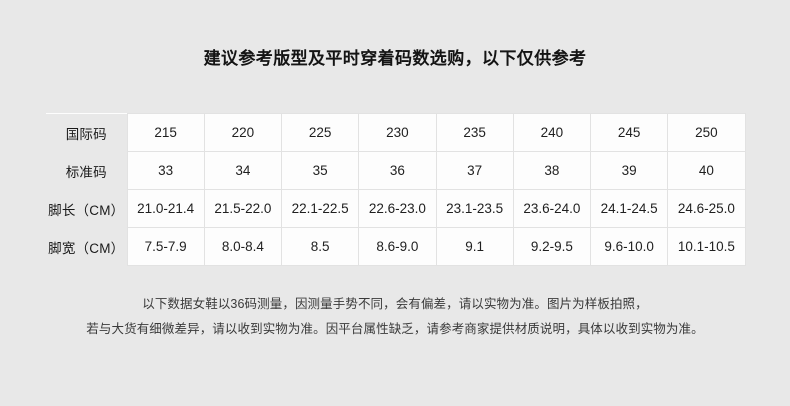  What do you see at coordinates (629, 170) in the screenshot?
I see `table-cell: 39` at bounding box center [629, 170].